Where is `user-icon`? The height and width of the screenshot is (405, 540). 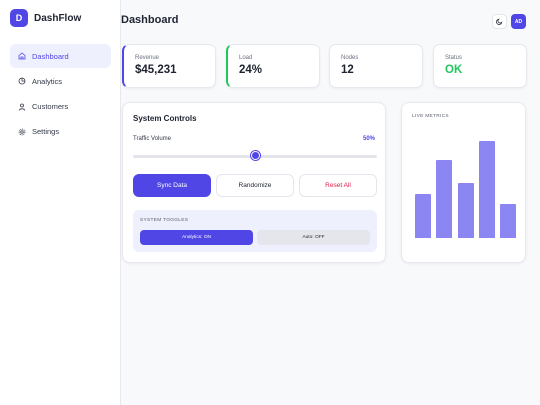 user-icon is located at coordinates (22, 107).